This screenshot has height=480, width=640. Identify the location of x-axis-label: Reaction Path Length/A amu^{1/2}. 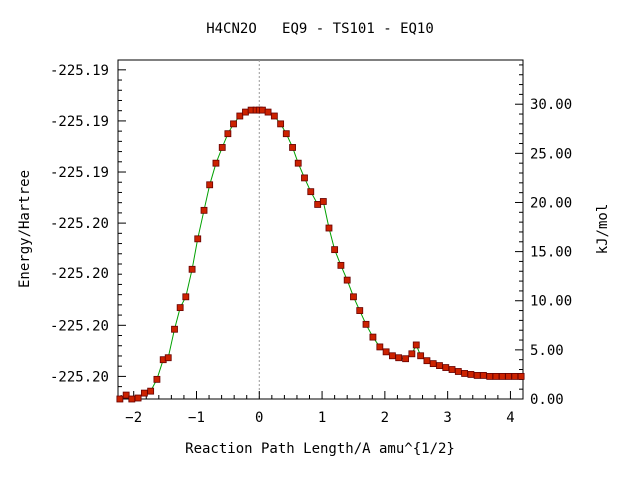
(320, 449).